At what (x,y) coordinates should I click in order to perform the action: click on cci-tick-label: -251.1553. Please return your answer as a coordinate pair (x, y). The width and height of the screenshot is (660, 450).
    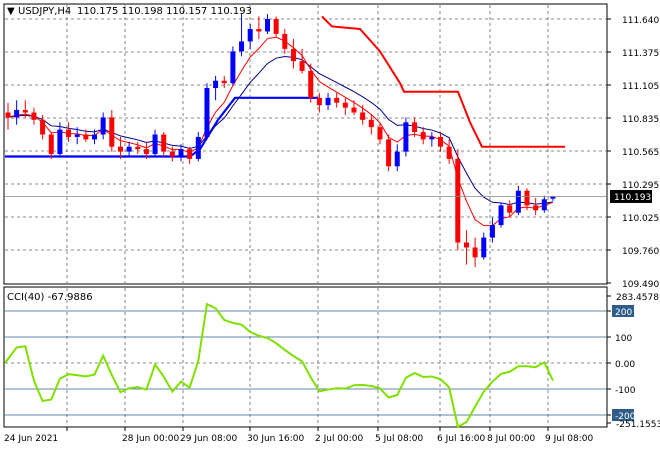
    Looking at the image, I should click on (638, 425).